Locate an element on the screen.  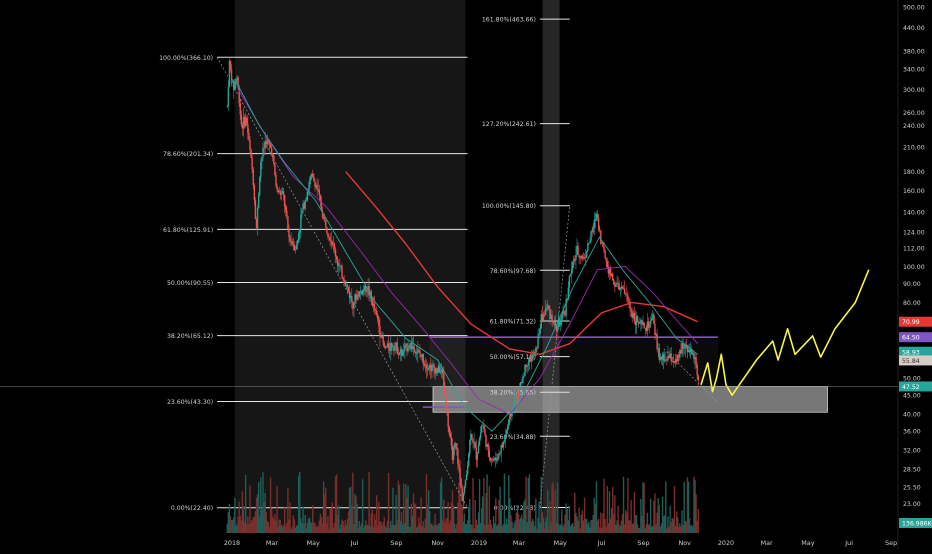
moving-average-line is located at coordinates (521, 263).